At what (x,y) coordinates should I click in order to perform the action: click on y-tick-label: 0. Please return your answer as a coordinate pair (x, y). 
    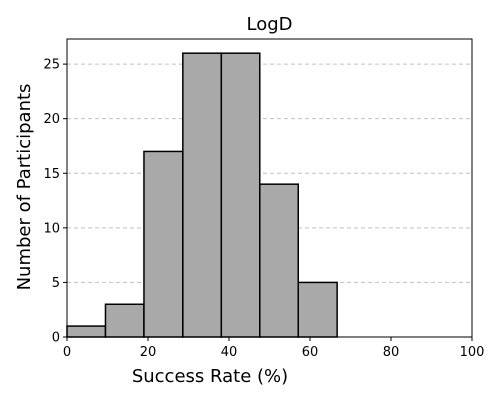
    Looking at the image, I should click on (56, 338).